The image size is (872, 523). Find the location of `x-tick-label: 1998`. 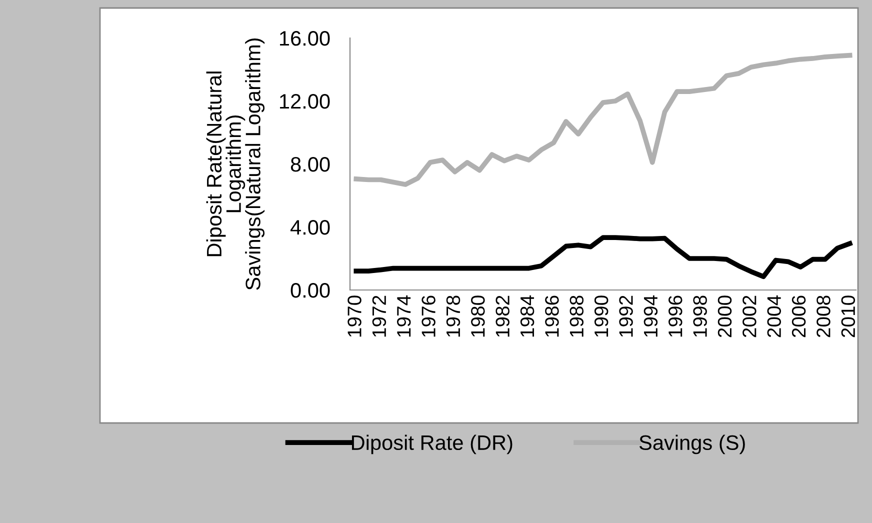

x-tick-label: 1998 is located at coordinates (700, 316).